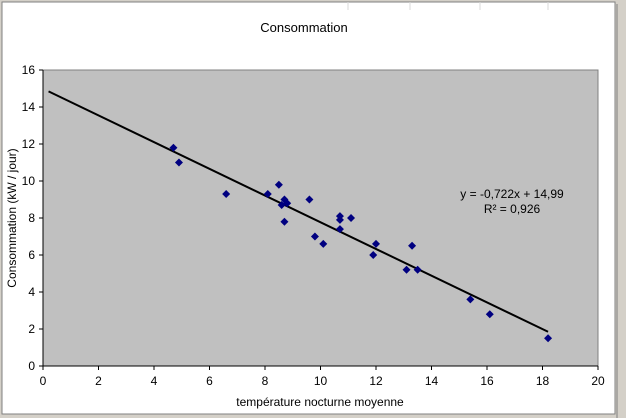  What do you see at coordinates (303, 27) in the screenshot?
I see `chart-title: Consommation` at bounding box center [303, 27].